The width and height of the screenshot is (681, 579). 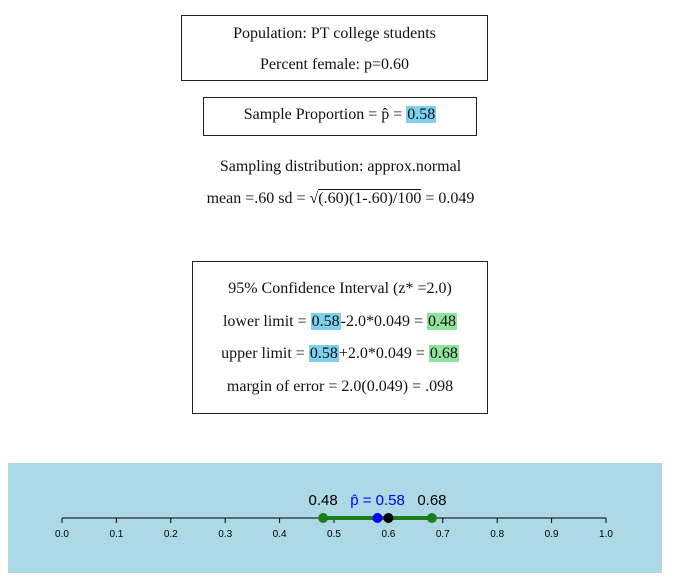 I want to click on axis-tick-label: 0.6, so click(x=388, y=534).